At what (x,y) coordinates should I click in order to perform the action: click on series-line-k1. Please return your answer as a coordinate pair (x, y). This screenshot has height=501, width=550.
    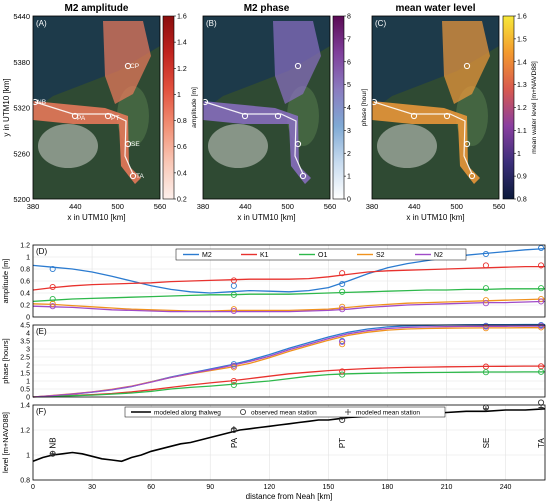
    Looking at the image, I should click on (288, 278).